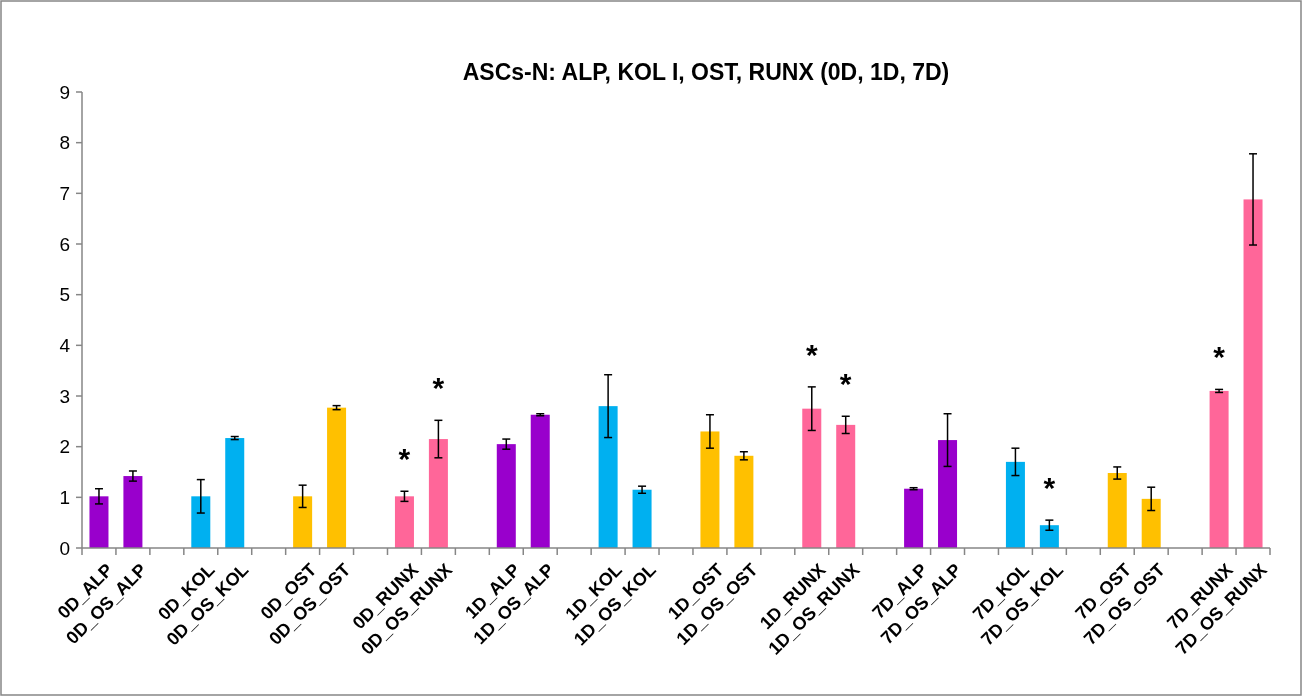  I want to click on y-tick-label: 1, so click(64, 497).